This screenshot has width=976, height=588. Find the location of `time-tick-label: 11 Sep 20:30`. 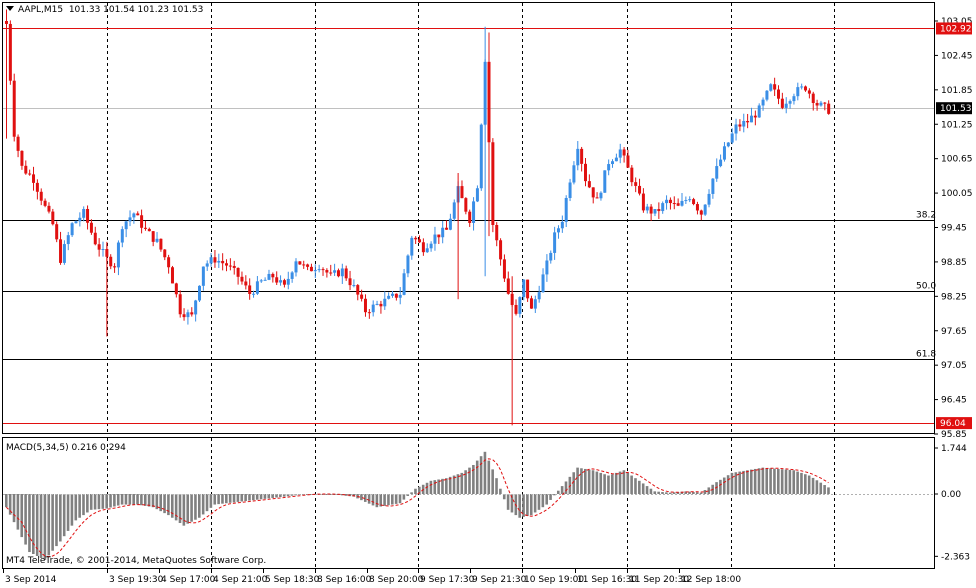

time-tick-label: 11 Sep 20:30 is located at coordinates (659, 580).